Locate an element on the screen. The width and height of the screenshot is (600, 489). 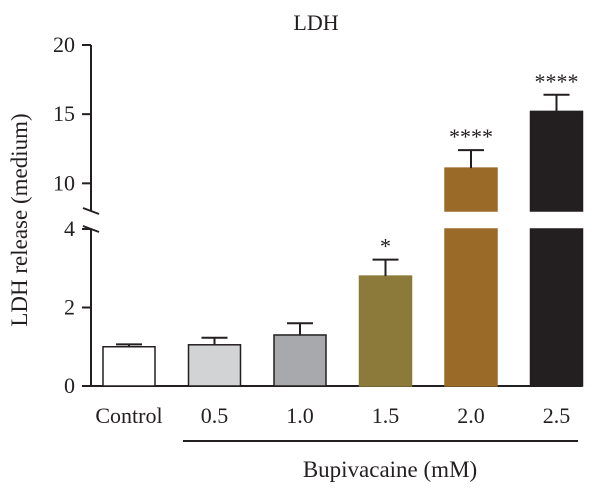
significance-marker: * is located at coordinates (385, 246).